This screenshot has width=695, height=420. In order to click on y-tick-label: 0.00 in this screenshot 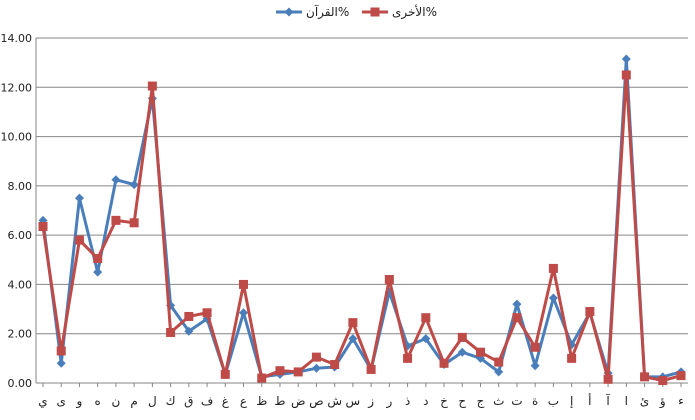, I will do `click(20, 383)`.